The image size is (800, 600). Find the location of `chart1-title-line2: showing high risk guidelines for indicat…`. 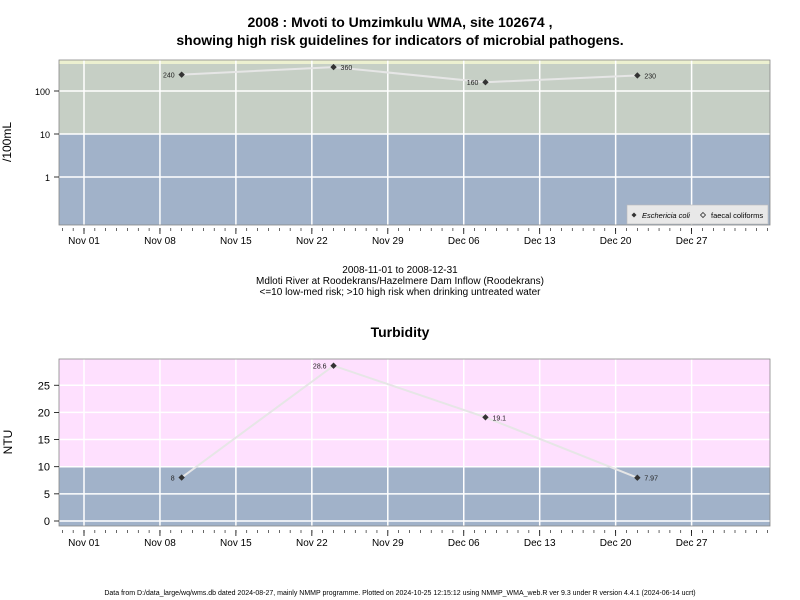

chart1-title-line2: showing high risk guidelines for indicat… is located at coordinates (400, 40).